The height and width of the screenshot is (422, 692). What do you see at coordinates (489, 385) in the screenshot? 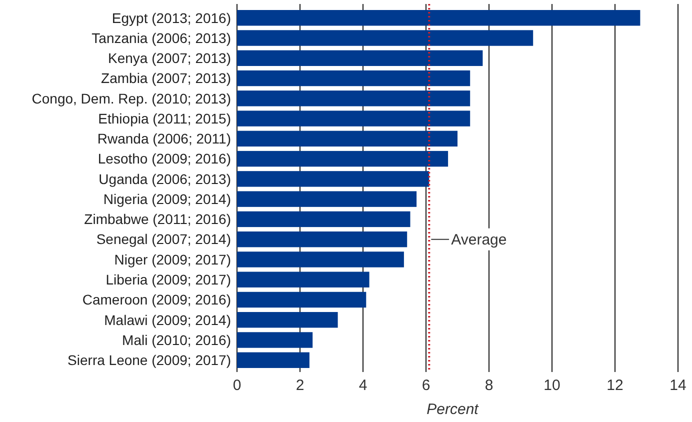
I see `x-tick-label: 8` at bounding box center [489, 385].